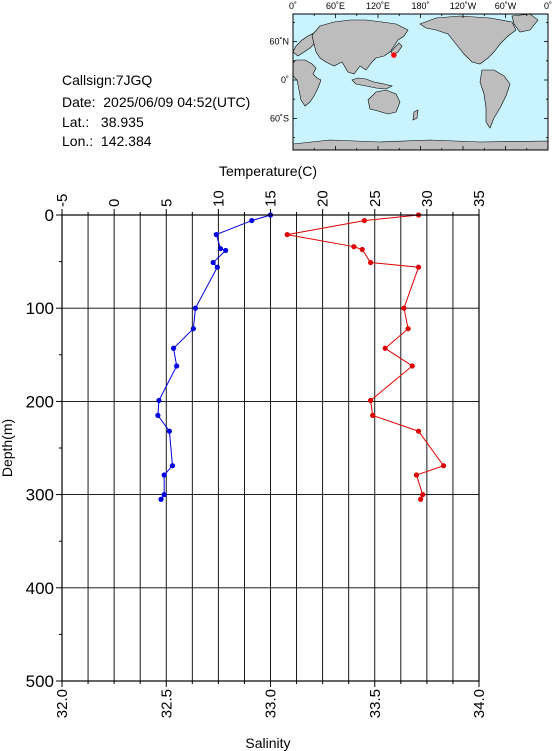  What do you see at coordinates (375, 198) in the screenshot?
I see `temperature-tick-label: 25` at bounding box center [375, 198].